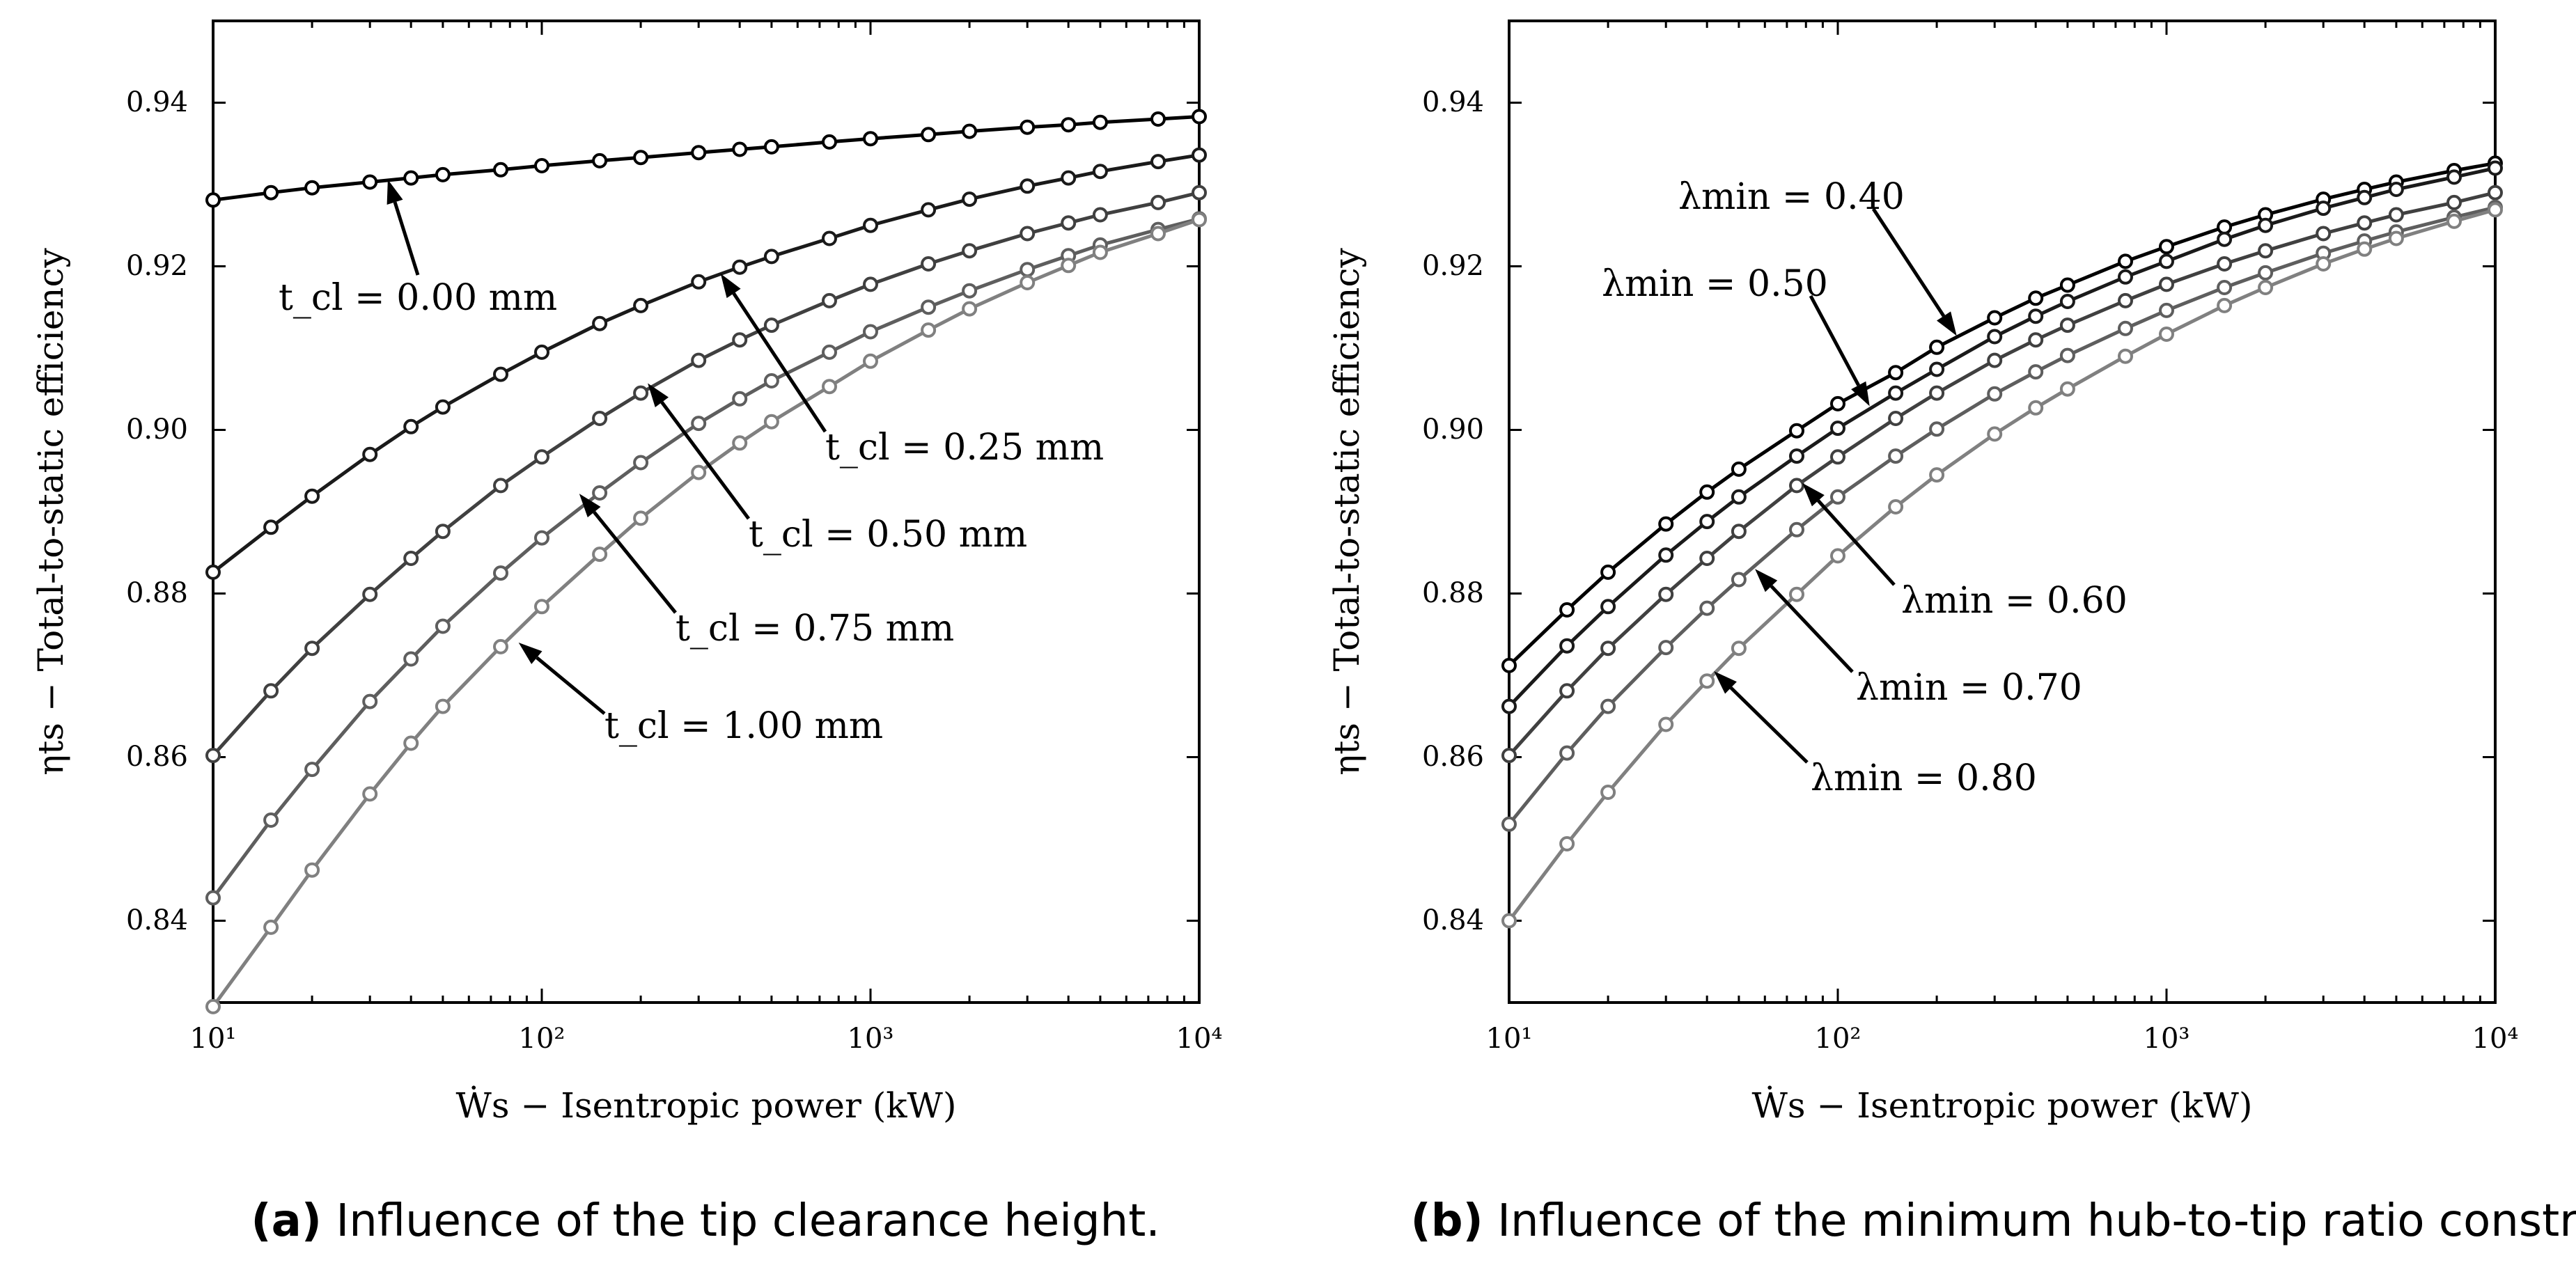  What do you see at coordinates (2167, 1039) in the screenshot?
I see `x-tick-label: 10³` at bounding box center [2167, 1039].